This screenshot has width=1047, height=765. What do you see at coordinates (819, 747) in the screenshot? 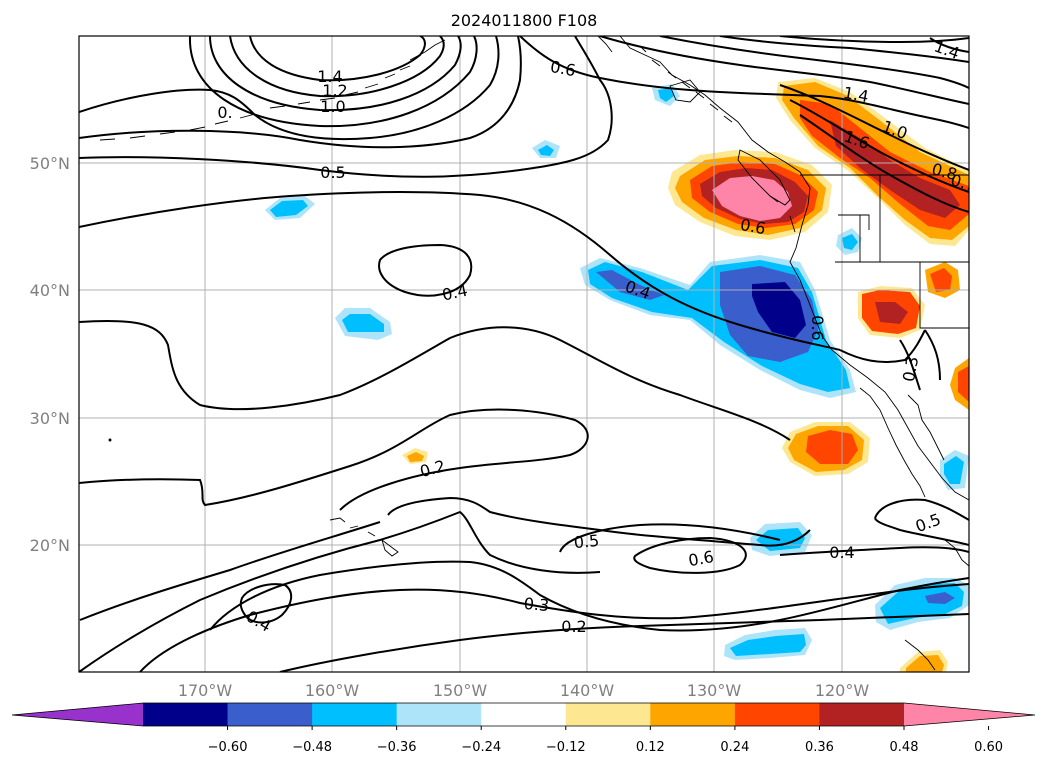
I see `colorbar-tick-label: 0.36` at bounding box center [819, 747].